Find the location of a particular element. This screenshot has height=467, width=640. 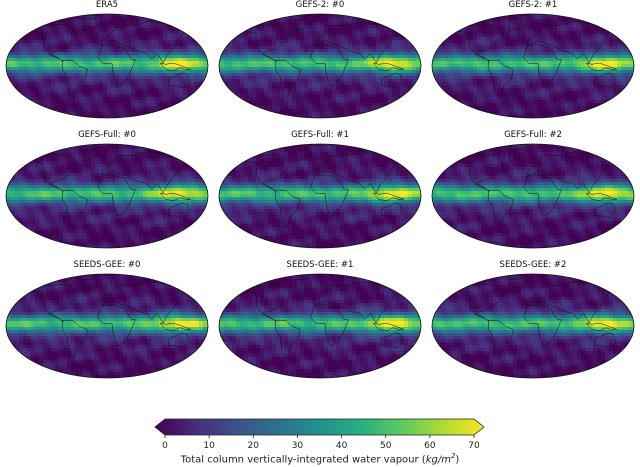

map-panel-gefs-full-0: GEFS-Full: #0 is located at coordinates (107, 191).